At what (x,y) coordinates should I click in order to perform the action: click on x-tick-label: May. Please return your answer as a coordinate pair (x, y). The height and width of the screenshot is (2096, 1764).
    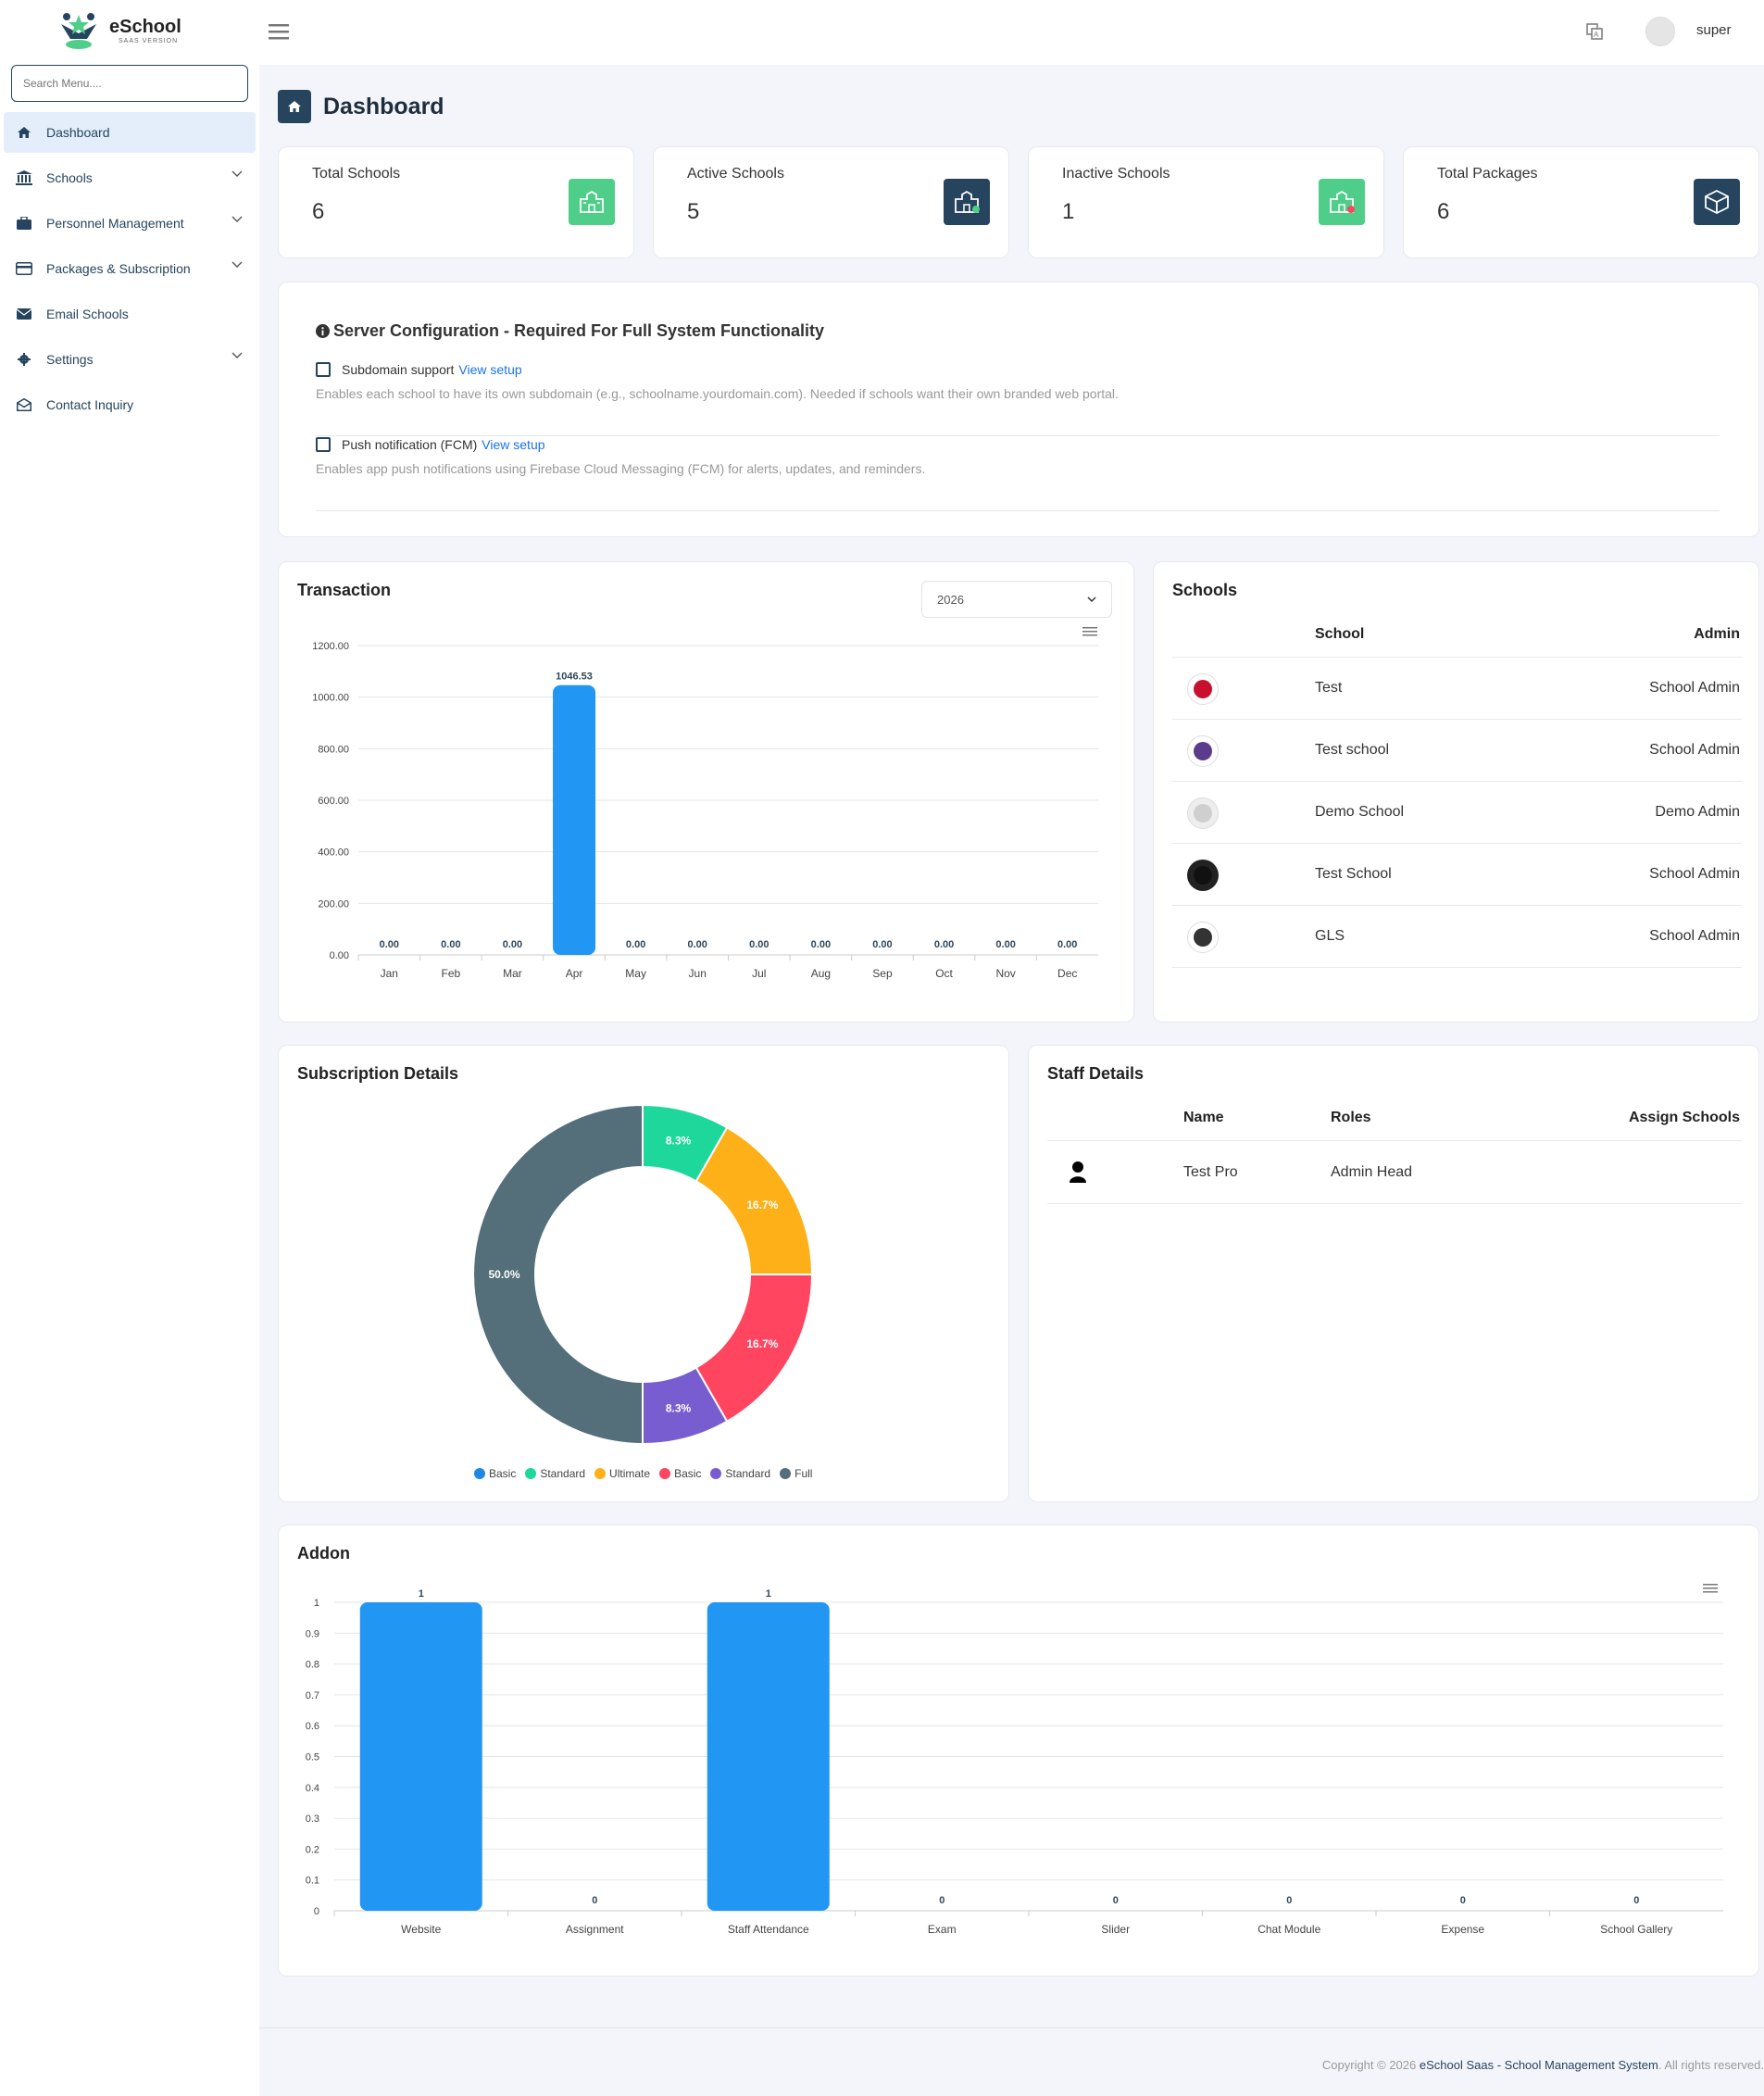
    Looking at the image, I should click on (635, 973).